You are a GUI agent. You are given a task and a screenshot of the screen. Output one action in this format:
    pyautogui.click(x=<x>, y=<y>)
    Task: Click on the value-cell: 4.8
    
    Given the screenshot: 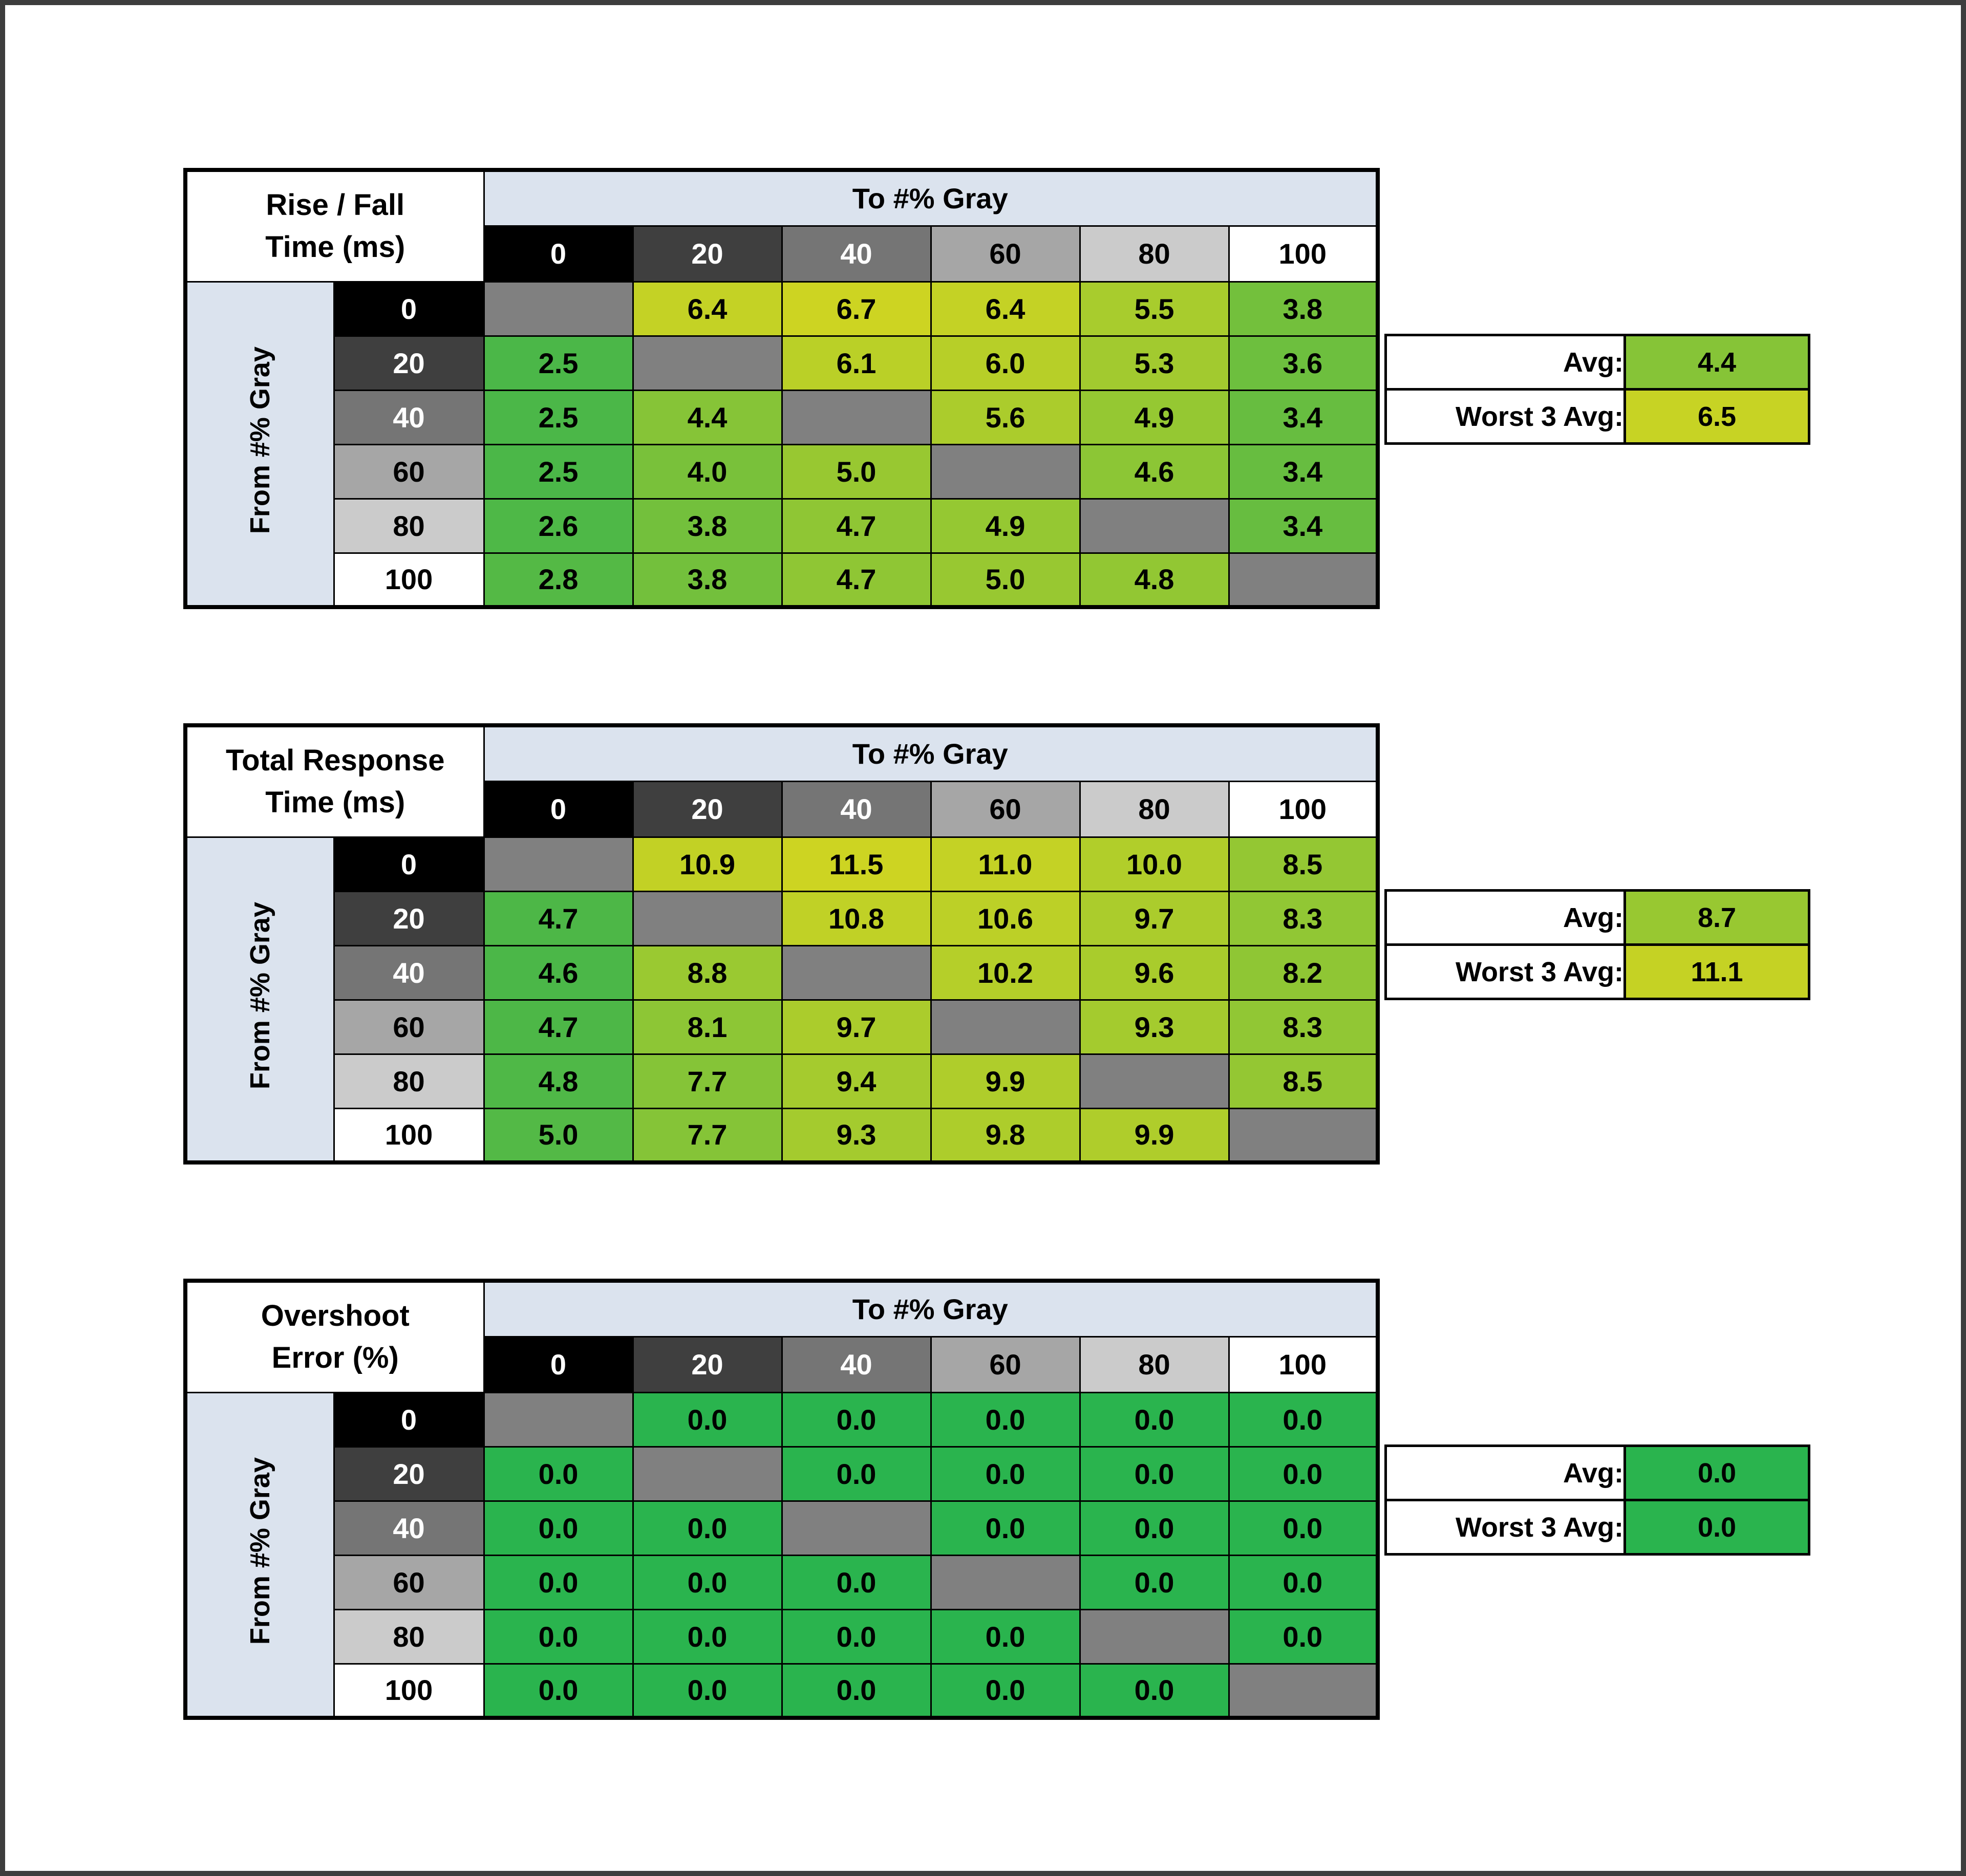 What is the action you would take?
    pyautogui.click(x=1154, y=580)
    